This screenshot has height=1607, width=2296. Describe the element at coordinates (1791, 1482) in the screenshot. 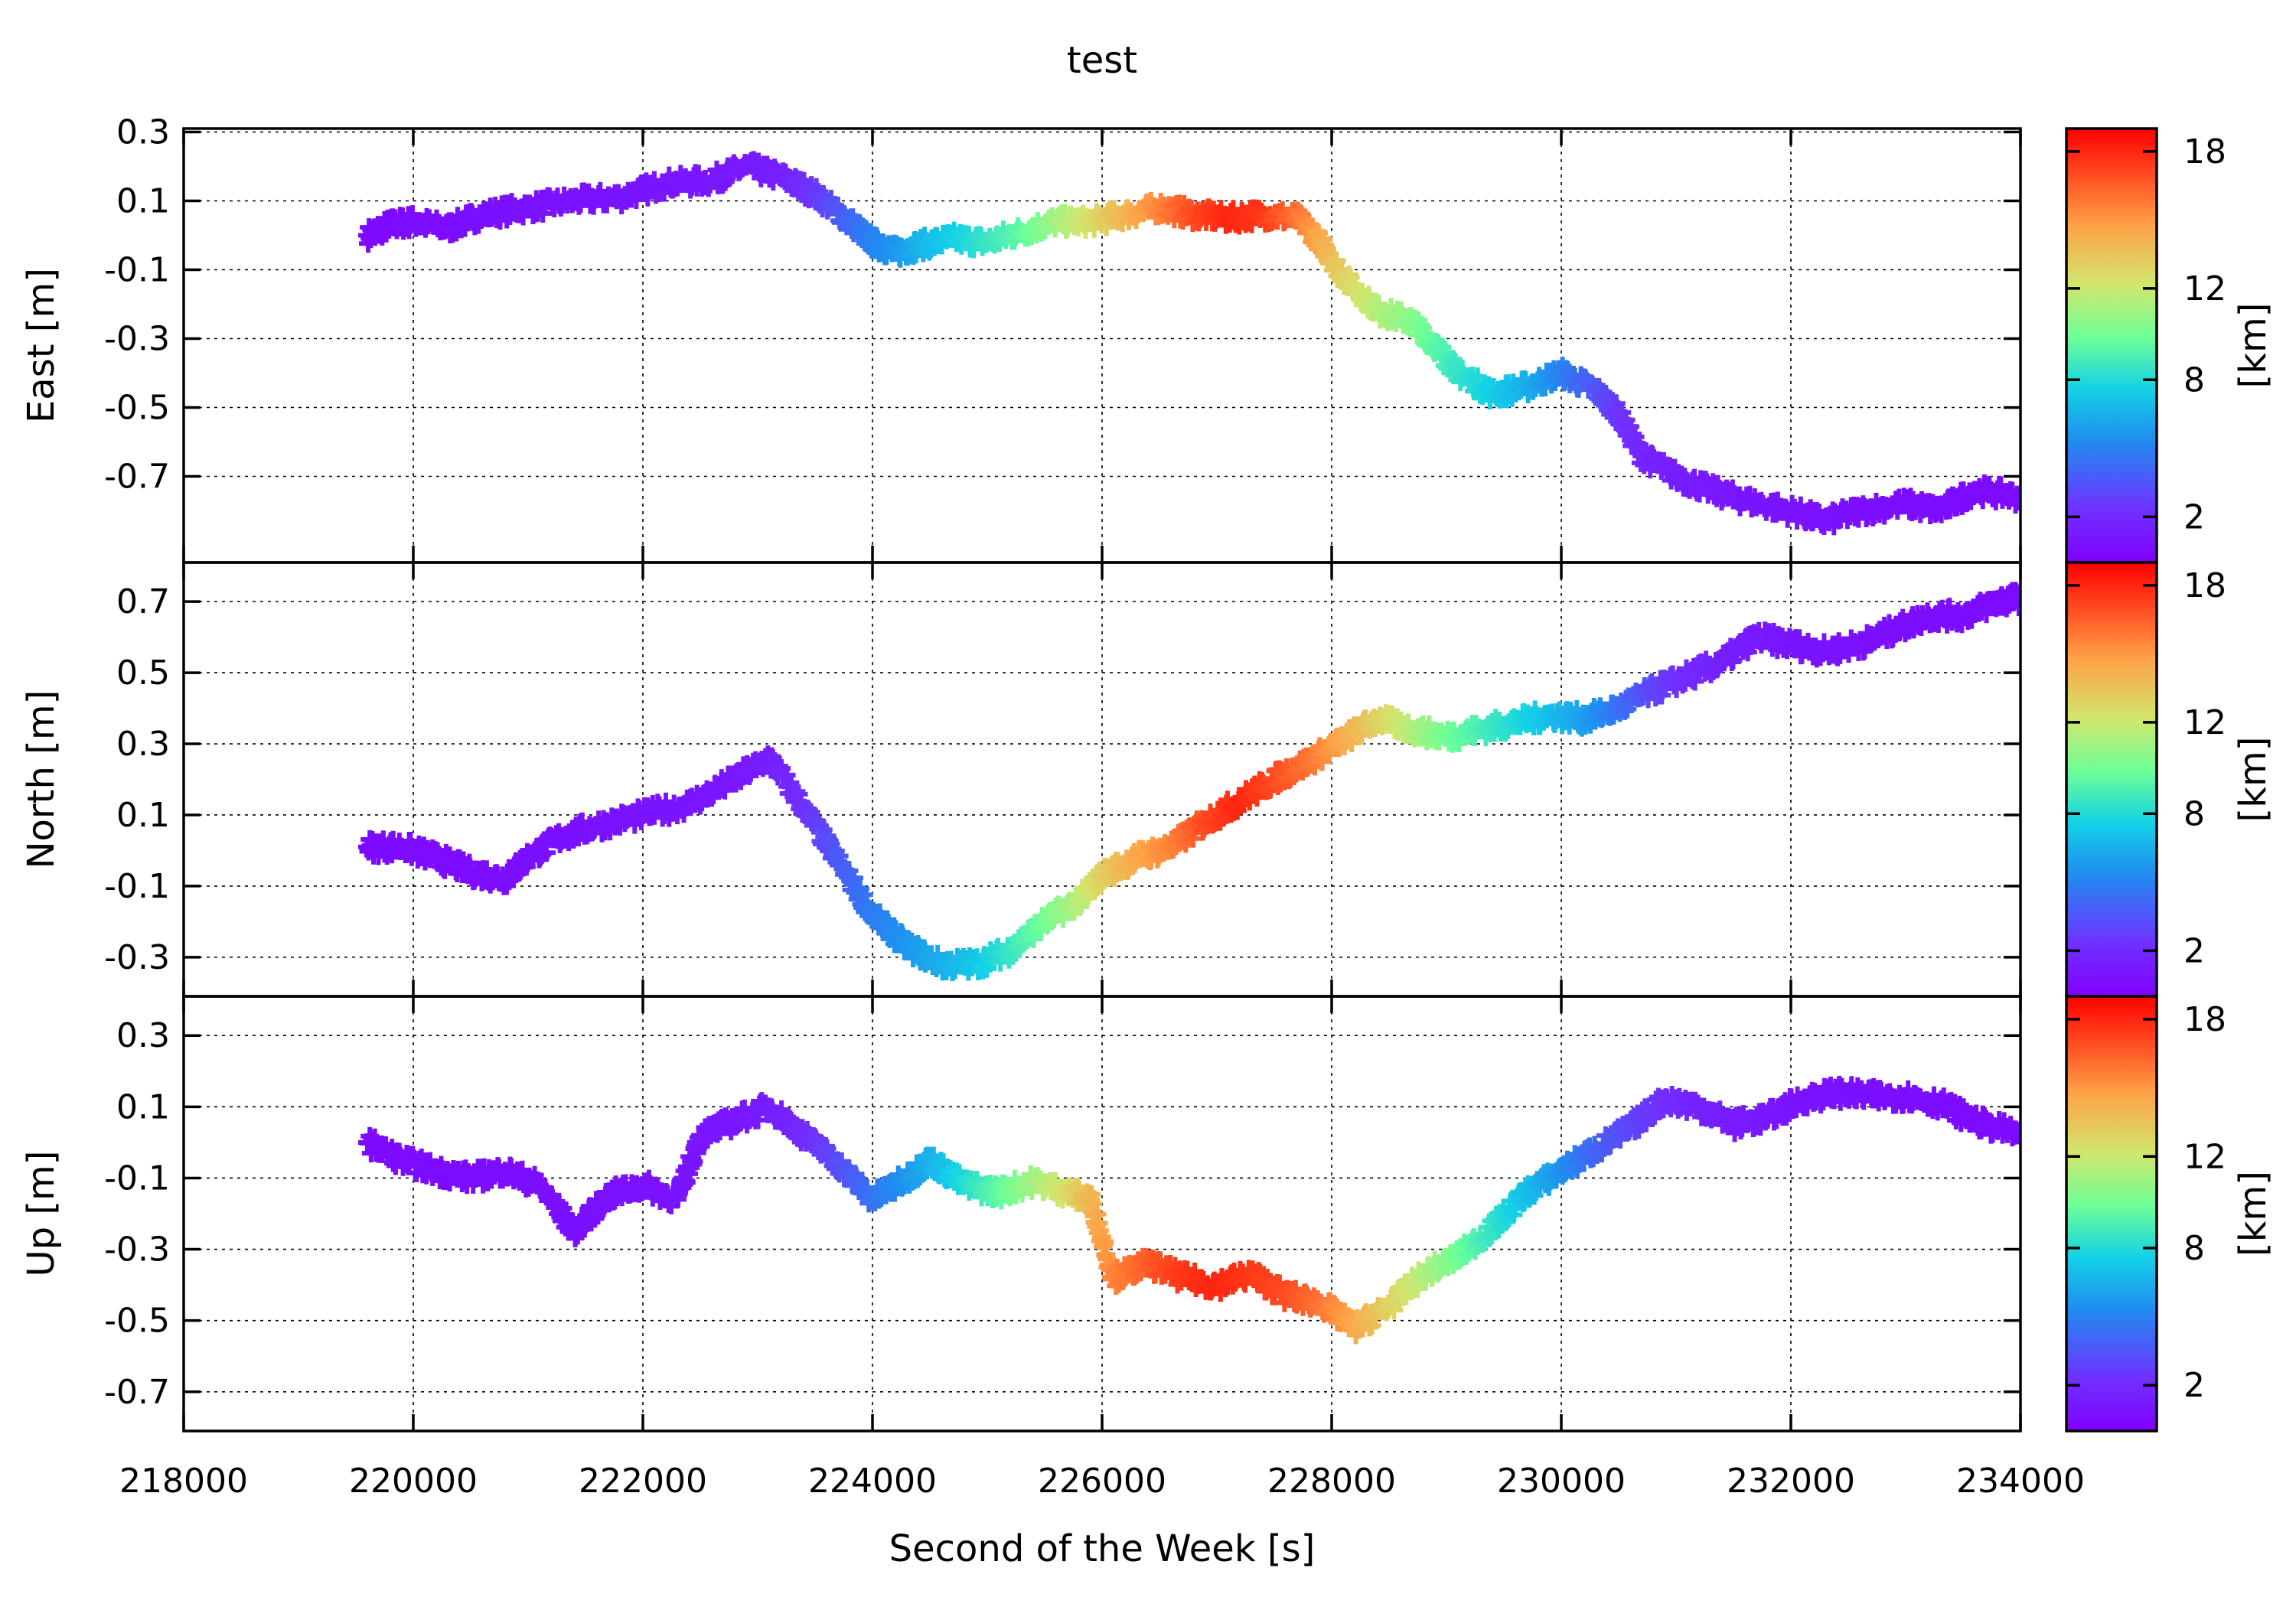

I see `x-tick-label: 232000` at that location.